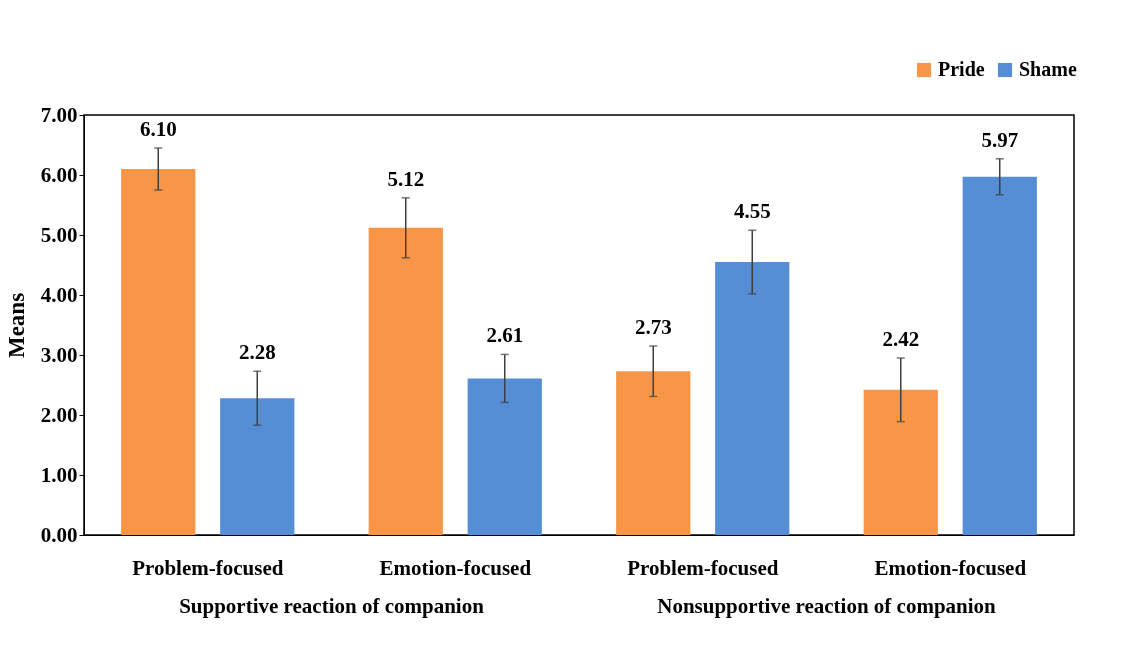 The width and height of the screenshot is (1128, 656). What do you see at coordinates (59, 174) in the screenshot?
I see `y-tick-label: 6.00` at bounding box center [59, 174].